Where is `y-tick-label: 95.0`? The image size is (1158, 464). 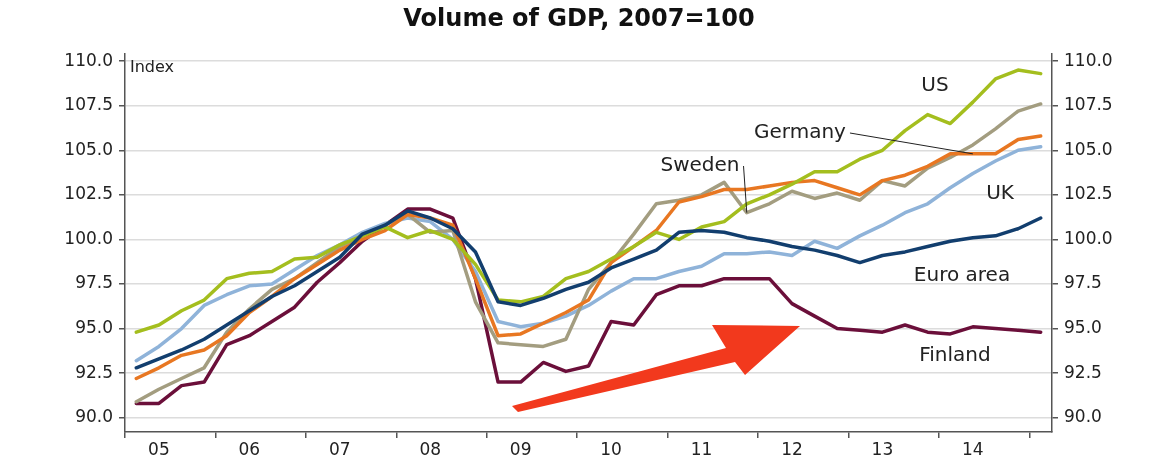
y-tick-label: 95.0 is located at coordinates (94, 327).